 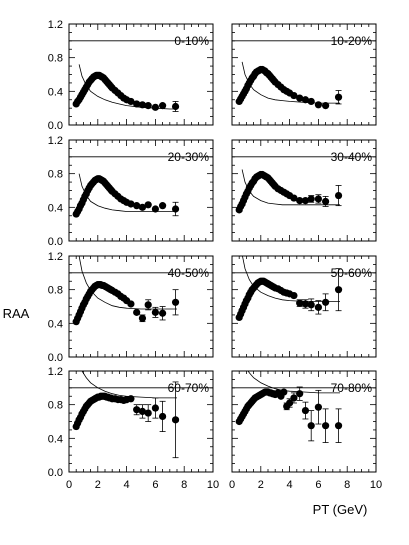 I want to click on panel-label: 10-20%, so click(x=352, y=41).